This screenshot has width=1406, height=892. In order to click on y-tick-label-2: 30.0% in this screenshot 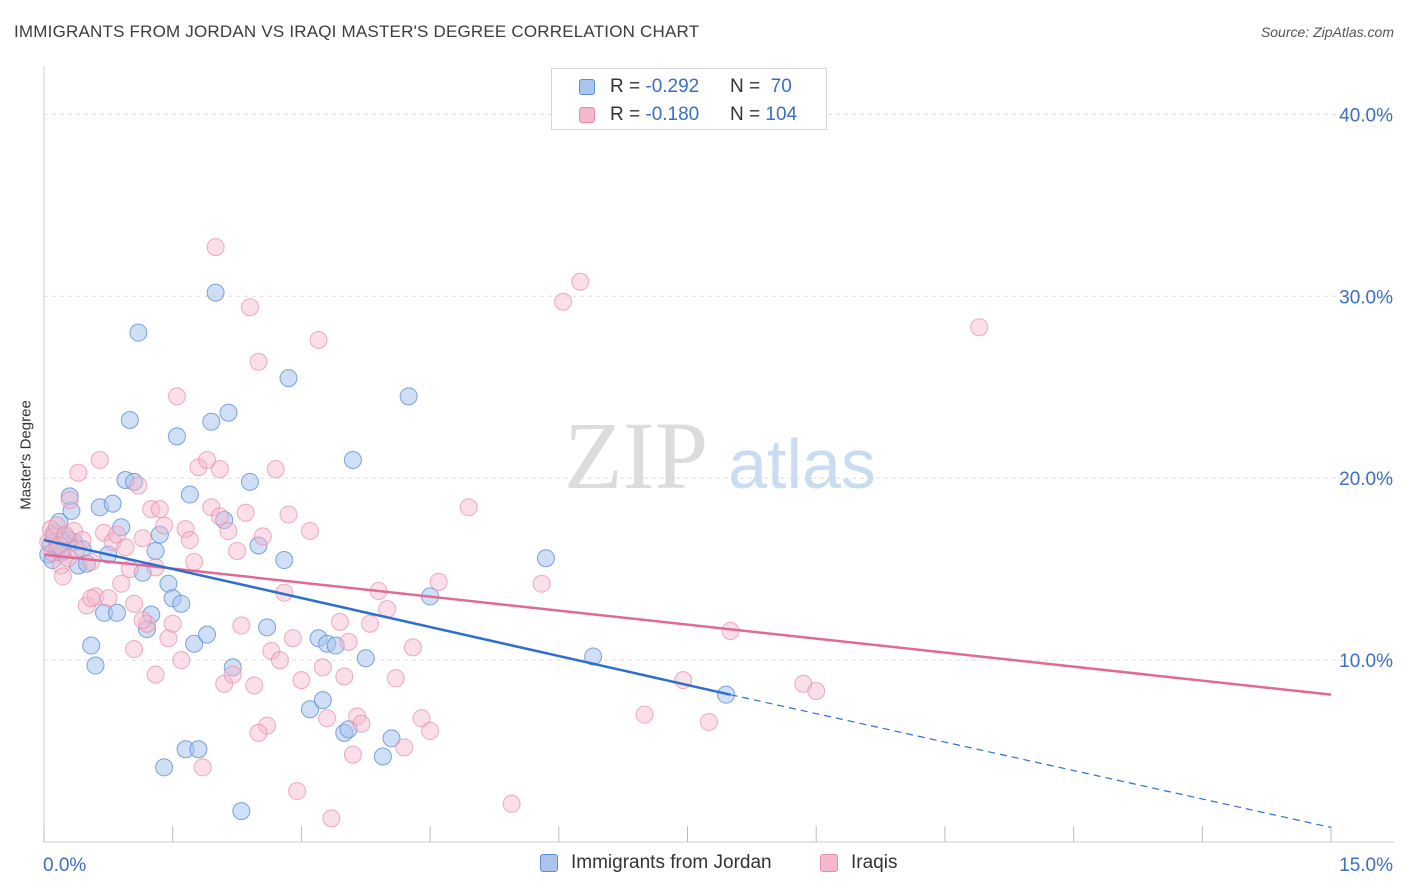, I will do `click(1366, 297)`.